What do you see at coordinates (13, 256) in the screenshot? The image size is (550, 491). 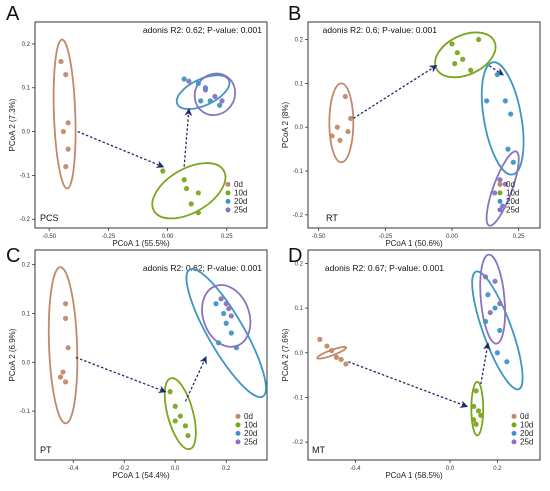 I see `panel-letter: C` at bounding box center [13, 256].